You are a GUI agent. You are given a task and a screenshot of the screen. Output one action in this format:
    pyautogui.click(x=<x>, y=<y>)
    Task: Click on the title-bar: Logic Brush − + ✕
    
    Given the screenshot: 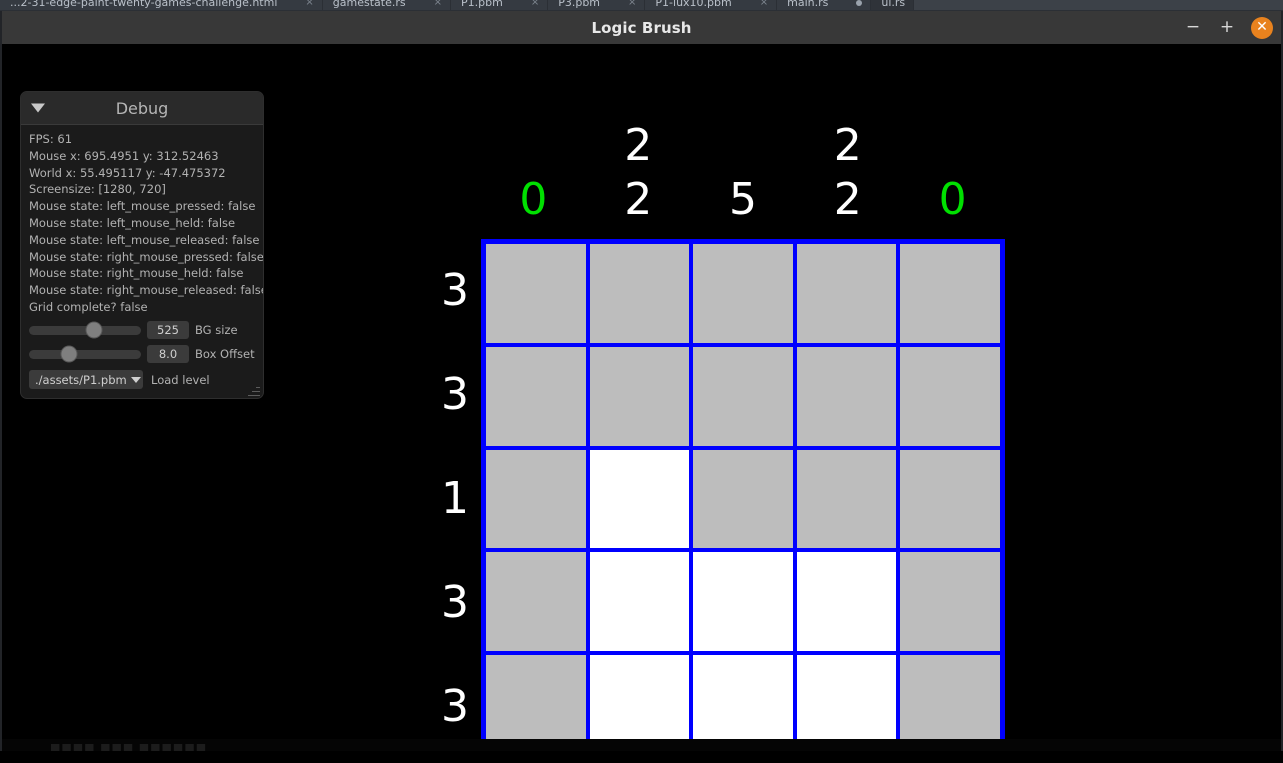 What is the action you would take?
    pyautogui.click(x=641, y=27)
    